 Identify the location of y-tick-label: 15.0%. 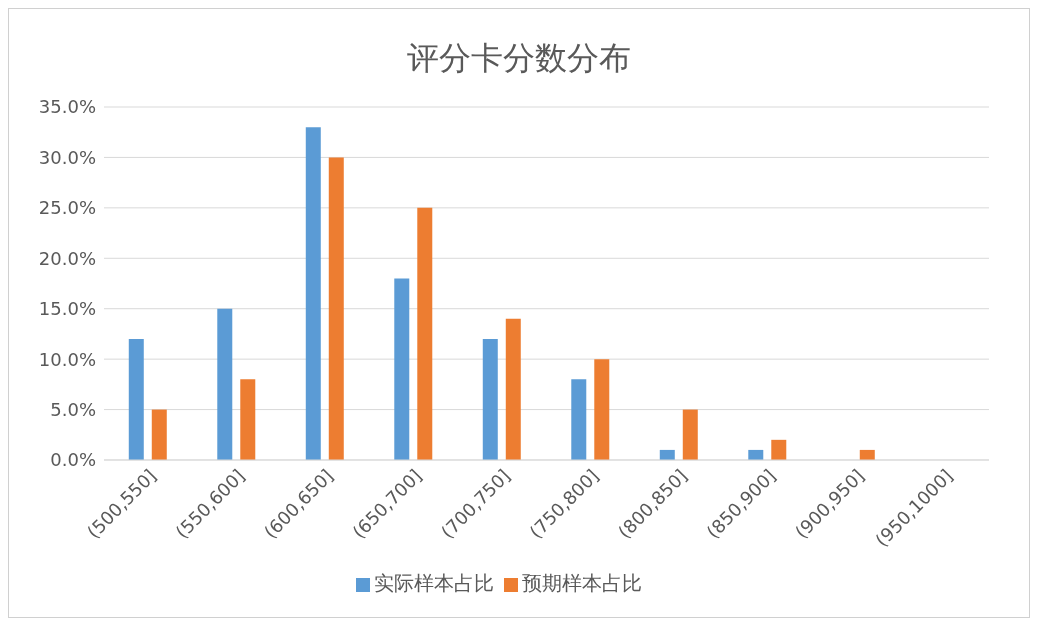
(67, 309).